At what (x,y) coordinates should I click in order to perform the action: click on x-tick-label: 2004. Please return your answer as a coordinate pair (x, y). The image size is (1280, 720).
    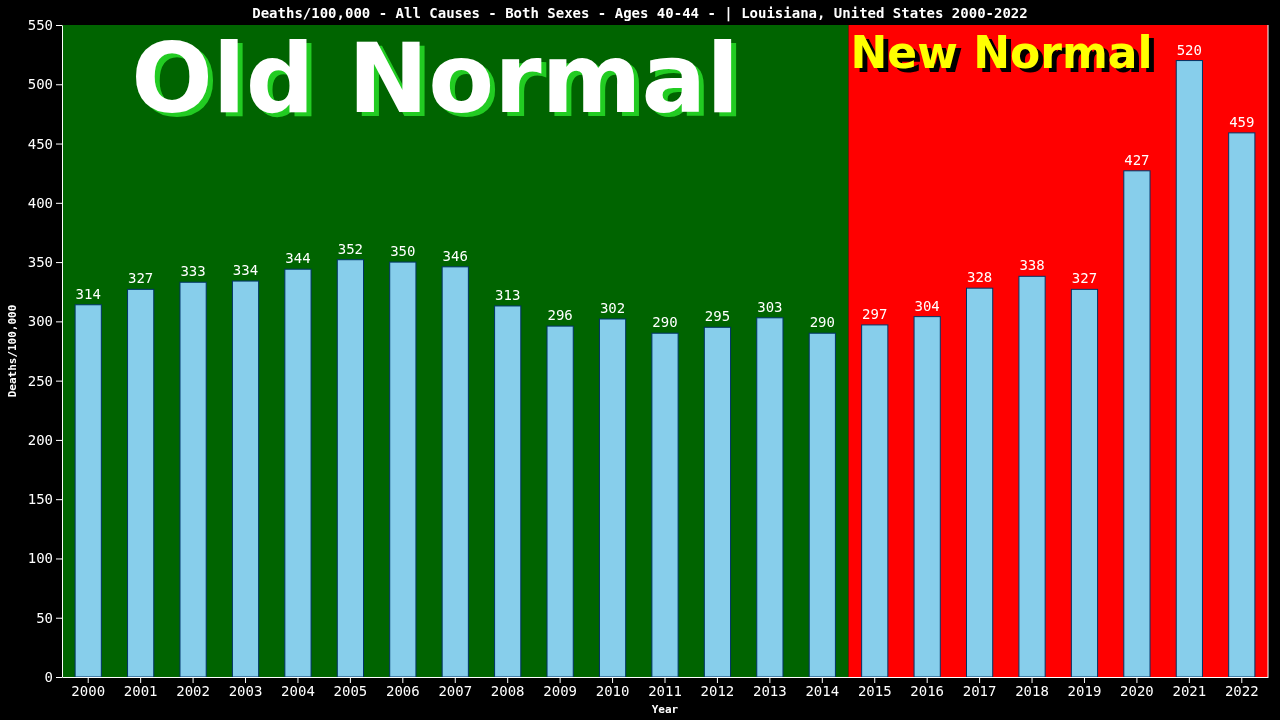
    Looking at the image, I should click on (298, 690).